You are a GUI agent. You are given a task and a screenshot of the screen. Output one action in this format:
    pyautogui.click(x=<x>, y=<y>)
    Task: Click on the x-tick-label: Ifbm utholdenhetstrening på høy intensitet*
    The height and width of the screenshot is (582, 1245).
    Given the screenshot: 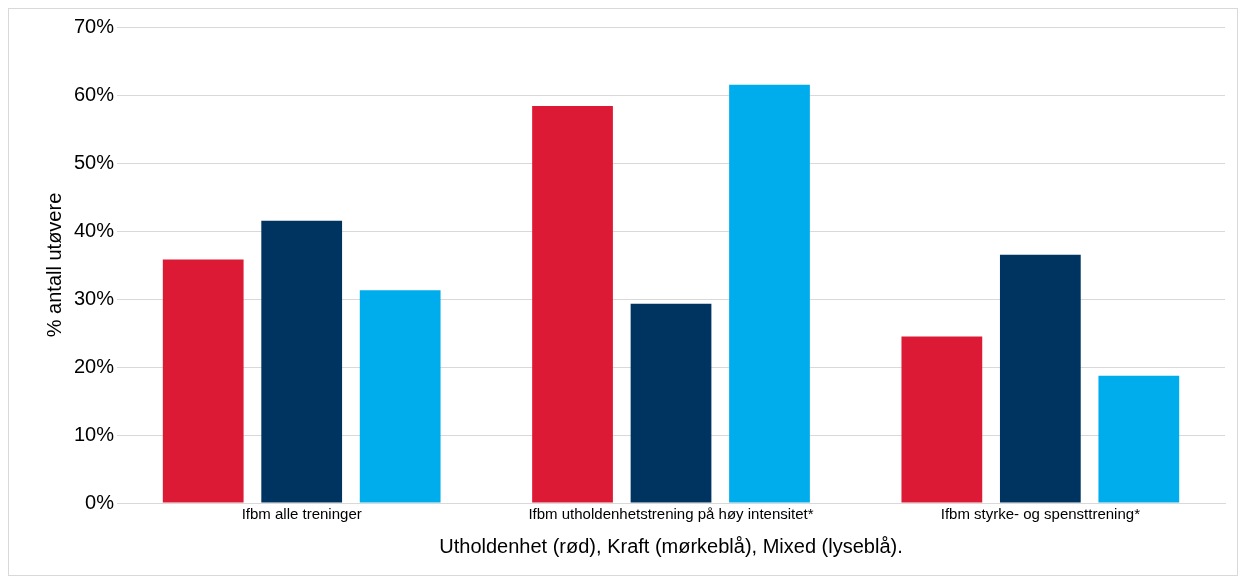 What is the action you would take?
    pyautogui.click(x=671, y=514)
    